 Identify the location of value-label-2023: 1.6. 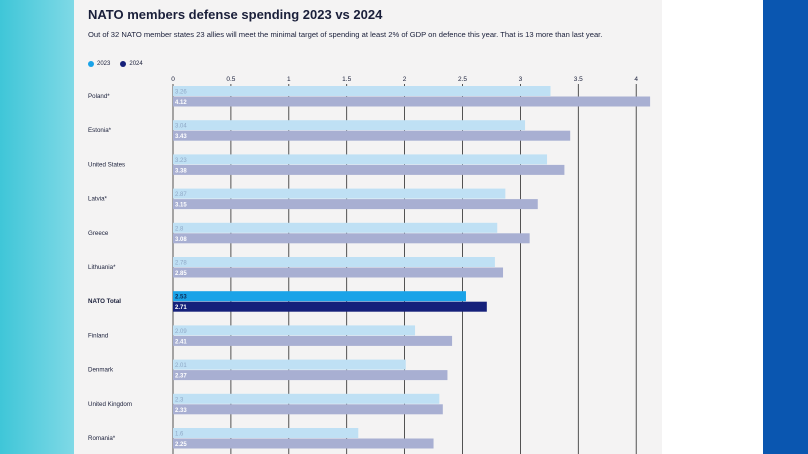
(179, 435).